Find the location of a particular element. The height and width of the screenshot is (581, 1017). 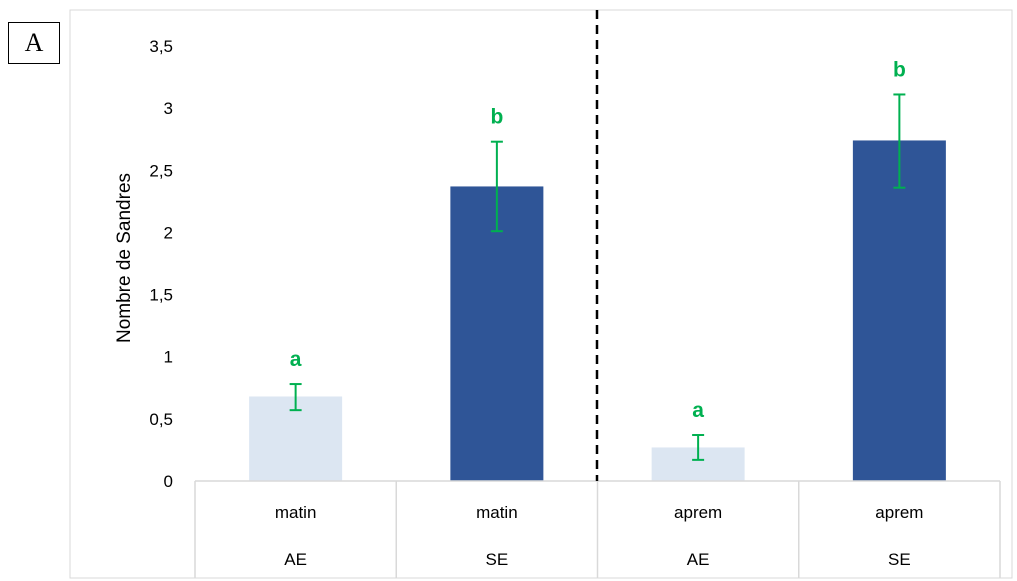

y-tick-label: 2 is located at coordinates (168, 232).